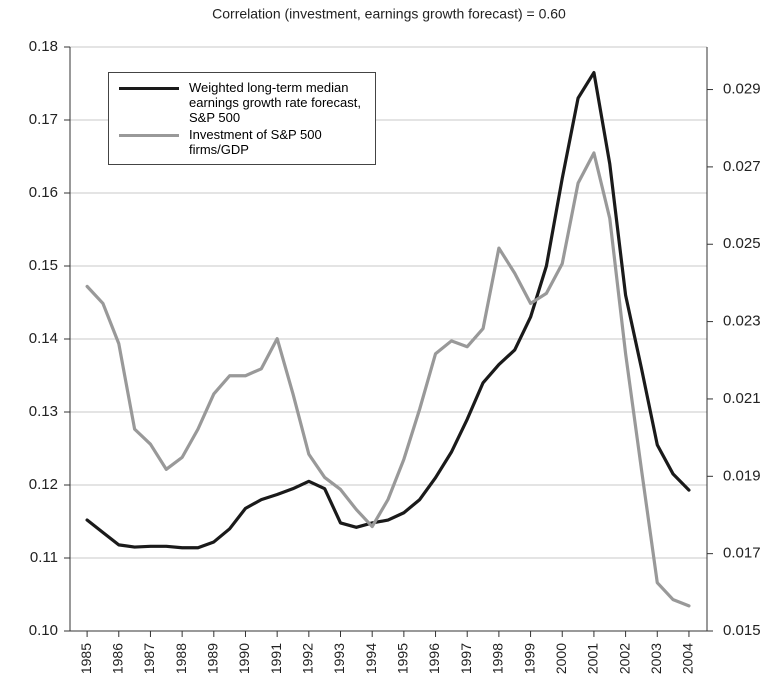  What do you see at coordinates (688, 658) in the screenshot?
I see `x-tick-label: 2004` at bounding box center [688, 658].